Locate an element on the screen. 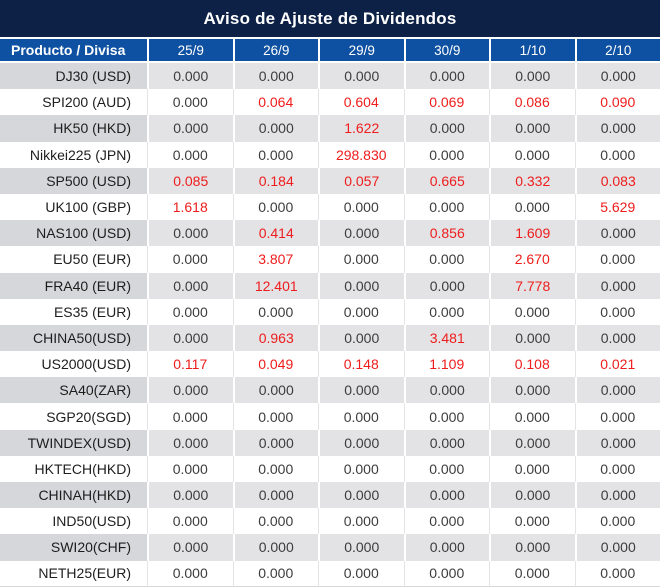  product-cell: ES35 (EUR) is located at coordinates (73, 311).